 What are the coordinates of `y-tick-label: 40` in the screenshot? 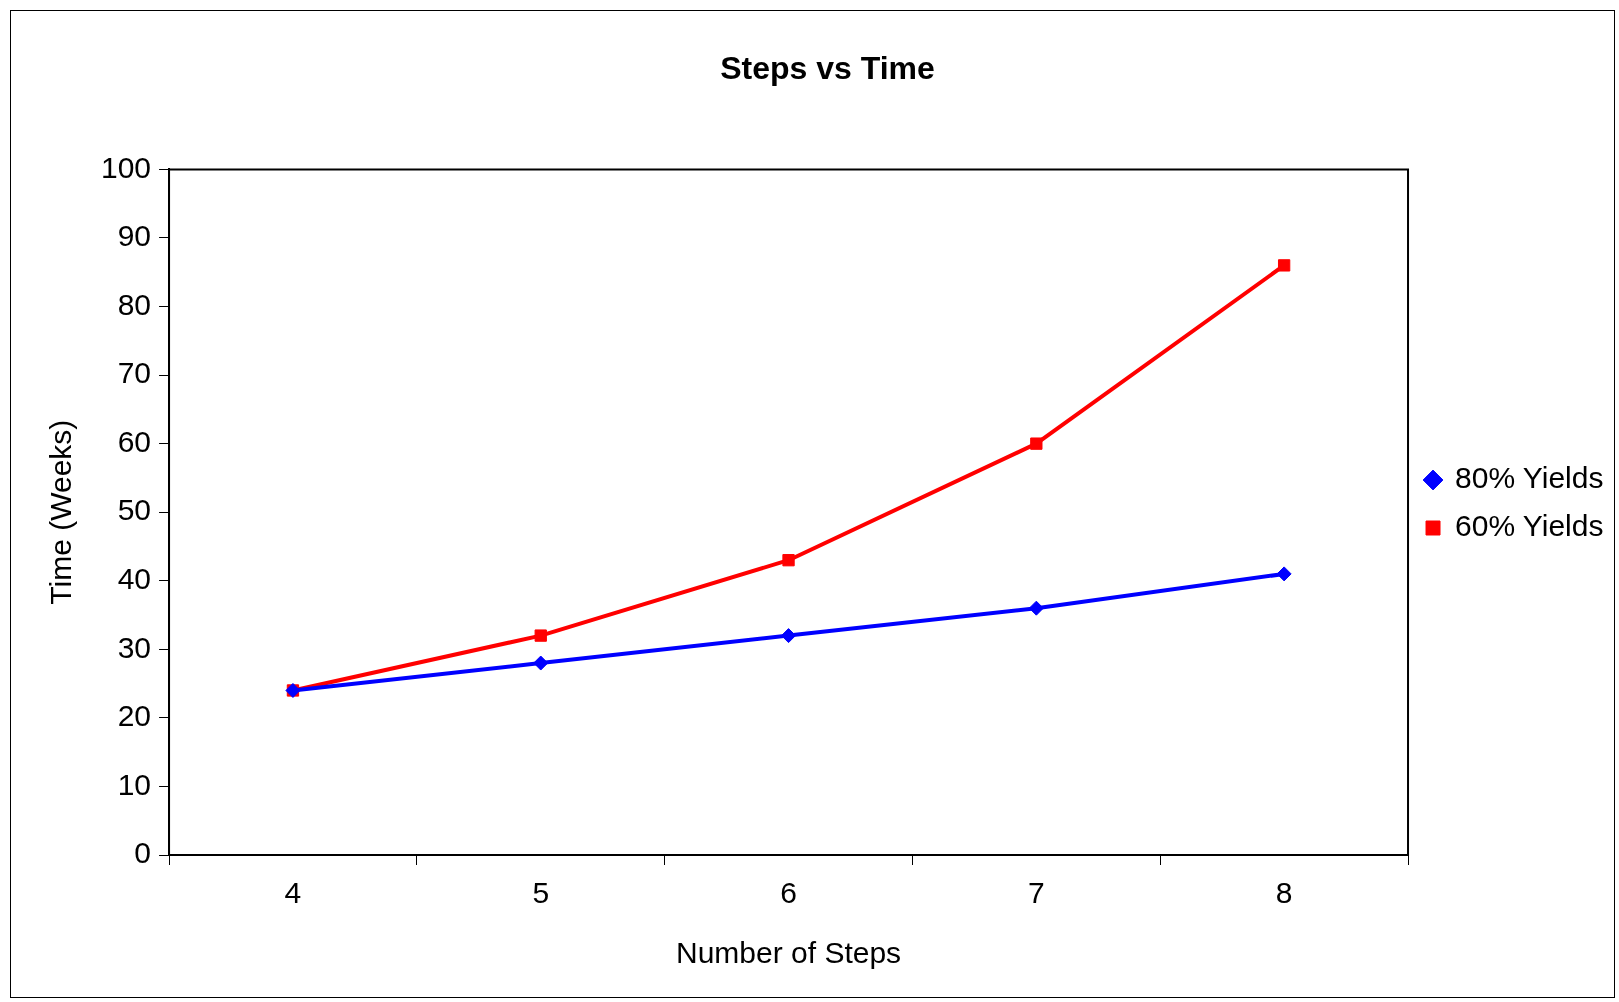 It's located at (134, 579).